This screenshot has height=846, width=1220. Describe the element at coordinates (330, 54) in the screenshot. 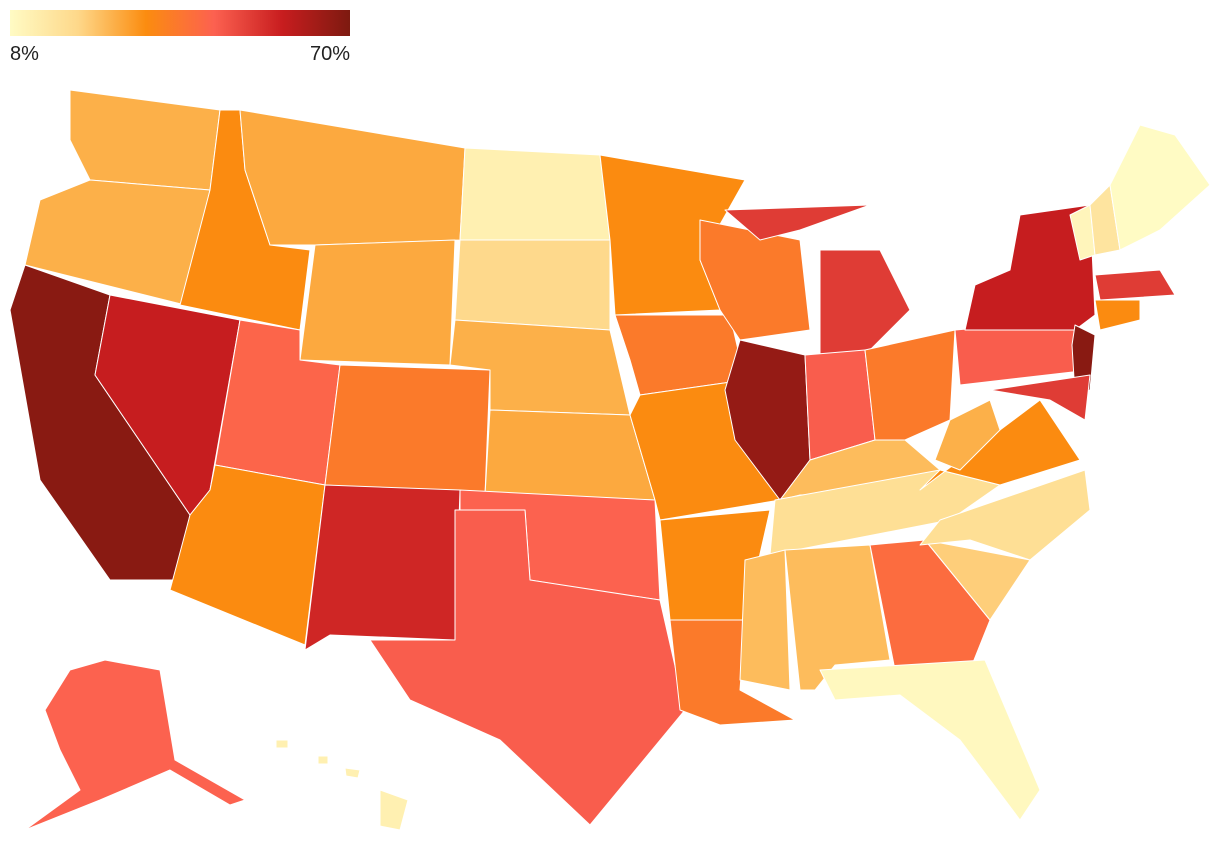

I see `legend-label: 70%` at that location.